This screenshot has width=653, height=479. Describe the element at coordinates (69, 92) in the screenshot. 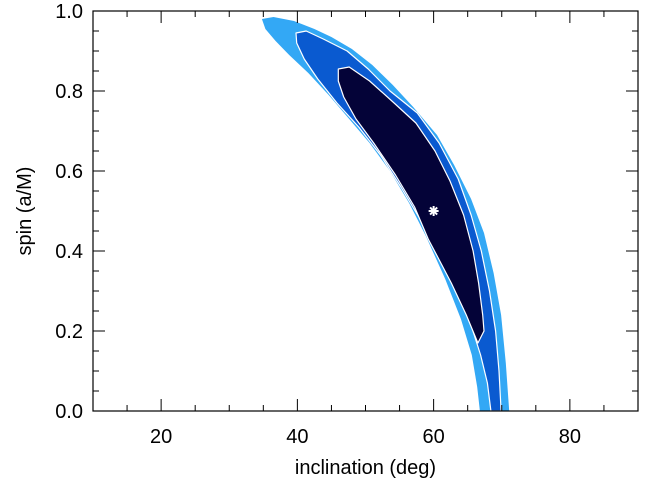

I see `y-tick-label: 0.8` at that location.